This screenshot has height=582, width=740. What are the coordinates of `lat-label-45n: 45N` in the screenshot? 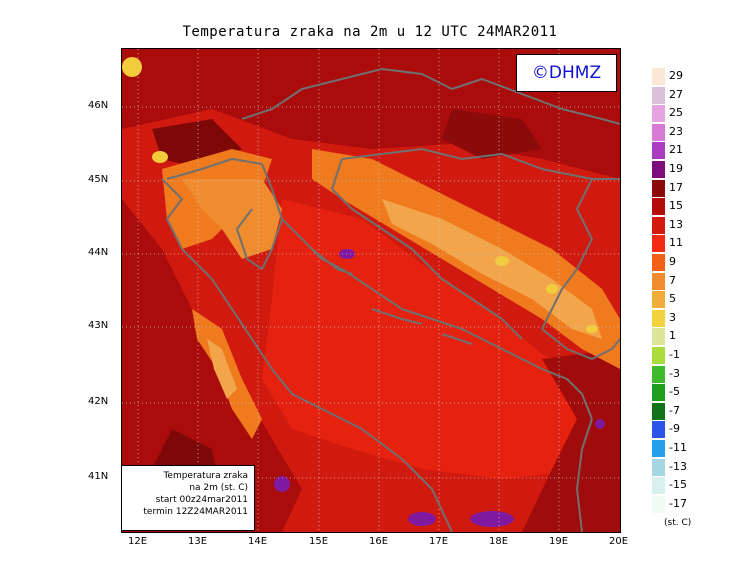 It's located at (98, 179).